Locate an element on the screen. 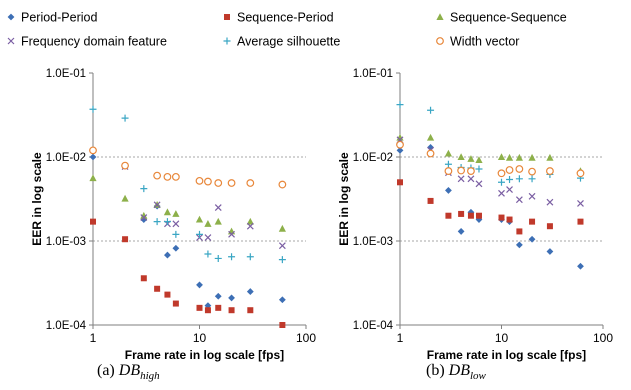  caption-right-prefix: (b) is located at coordinates (437, 370).